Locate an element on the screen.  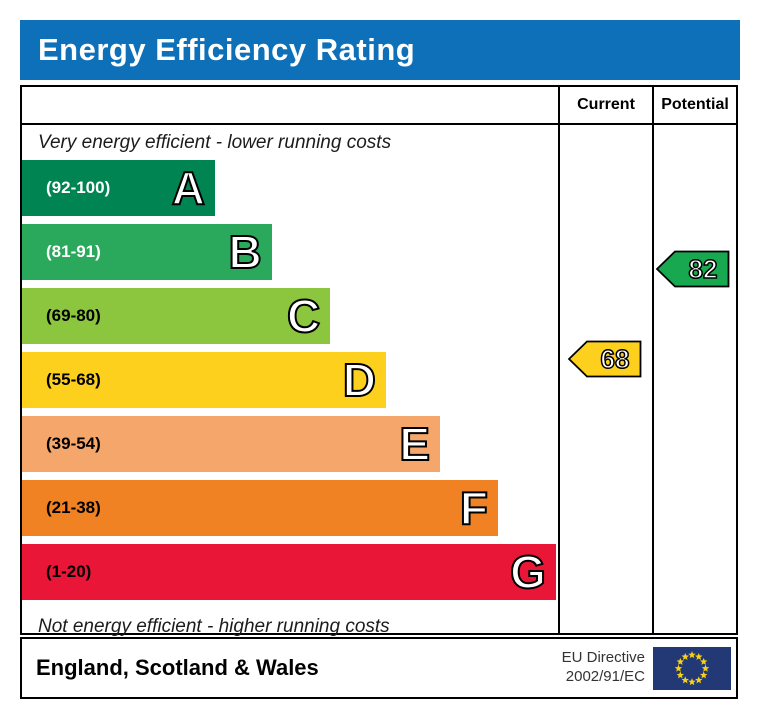
band-row-d: (55-68) D is located at coordinates (290, 380).